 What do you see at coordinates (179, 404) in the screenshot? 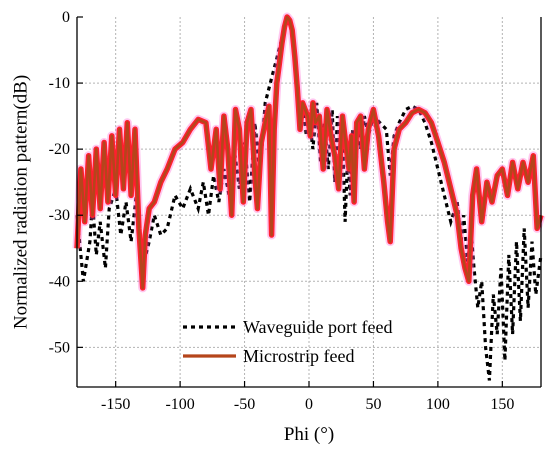
I see `x-tick-label: -100` at bounding box center [179, 404].